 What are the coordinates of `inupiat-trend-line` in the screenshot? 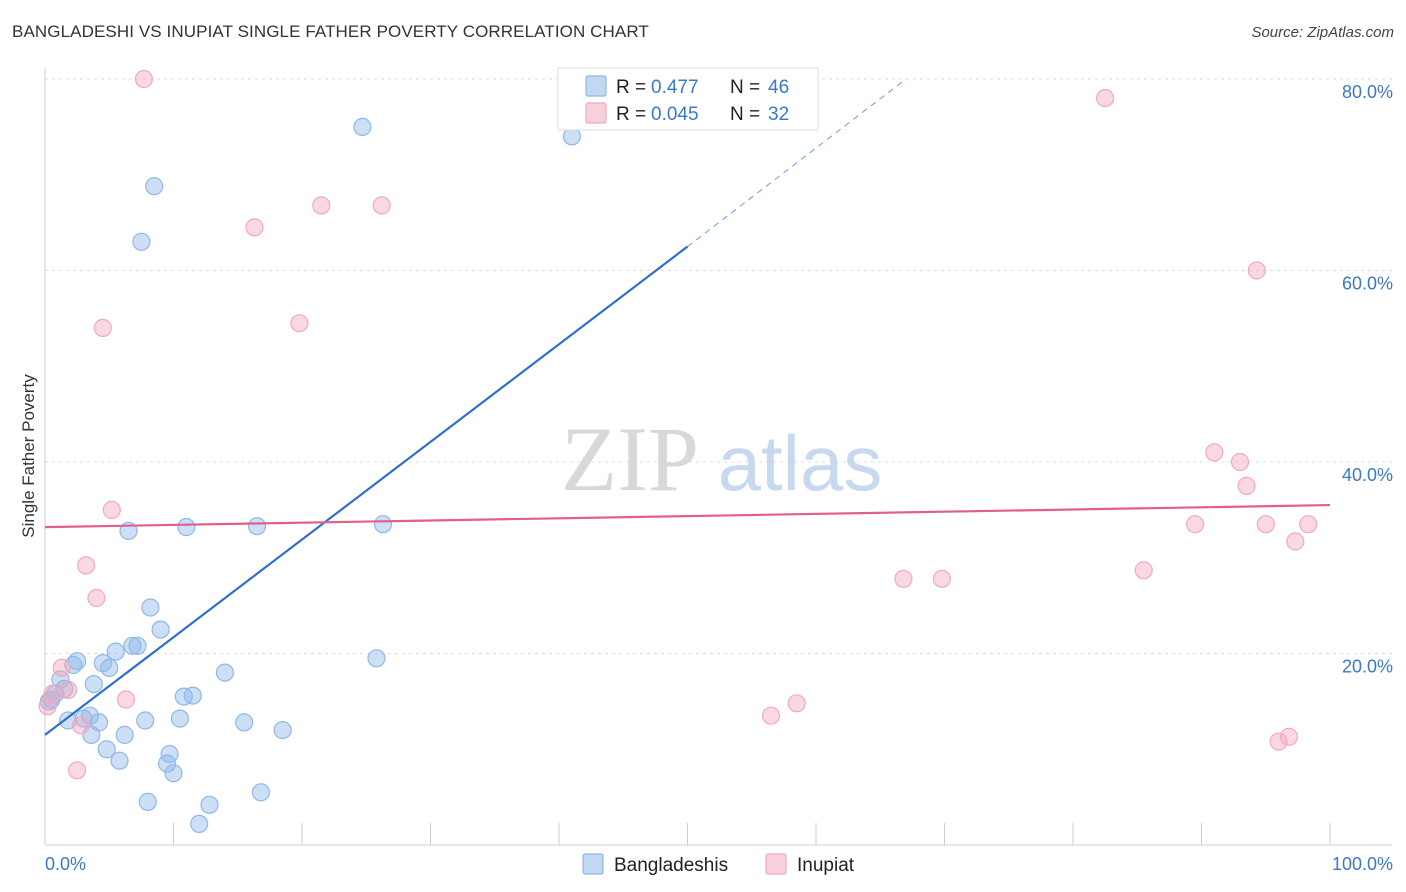 It's located at (687, 516).